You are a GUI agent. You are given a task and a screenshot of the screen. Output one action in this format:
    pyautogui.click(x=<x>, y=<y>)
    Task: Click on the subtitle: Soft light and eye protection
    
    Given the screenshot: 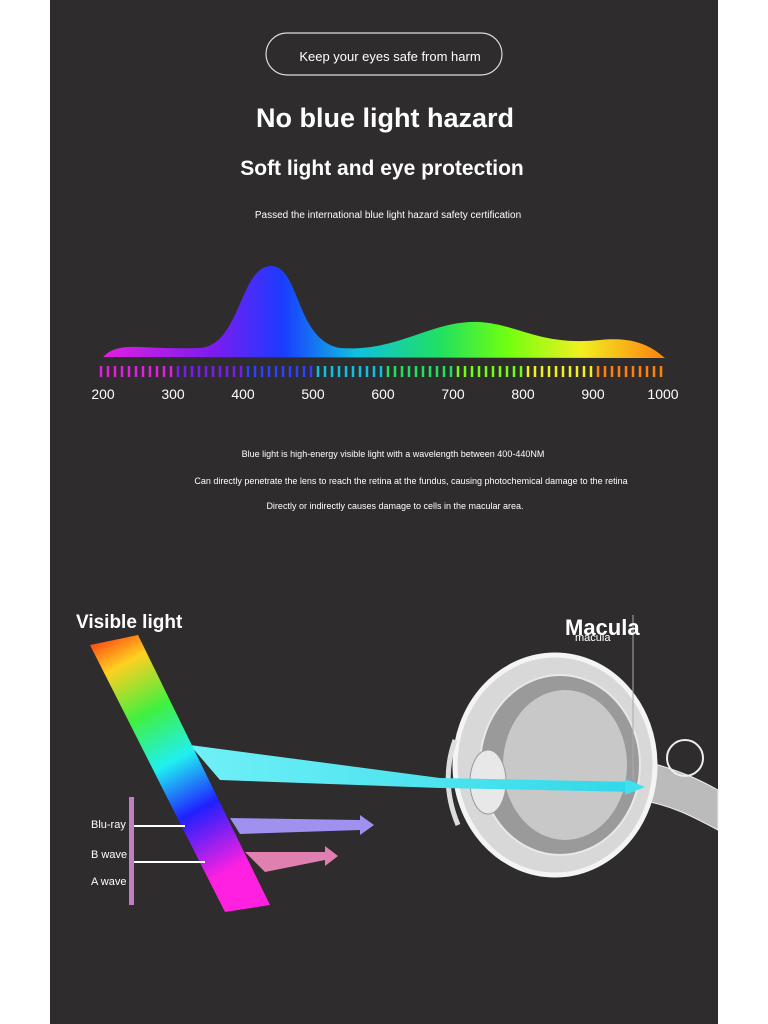 What is the action you would take?
    pyautogui.click(x=382, y=168)
    